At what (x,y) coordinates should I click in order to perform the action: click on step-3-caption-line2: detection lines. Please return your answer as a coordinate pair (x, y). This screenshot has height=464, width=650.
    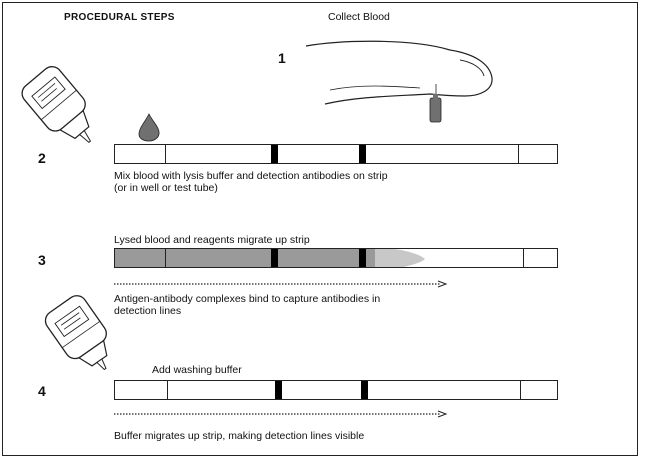
    Looking at the image, I should click on (148, 311).